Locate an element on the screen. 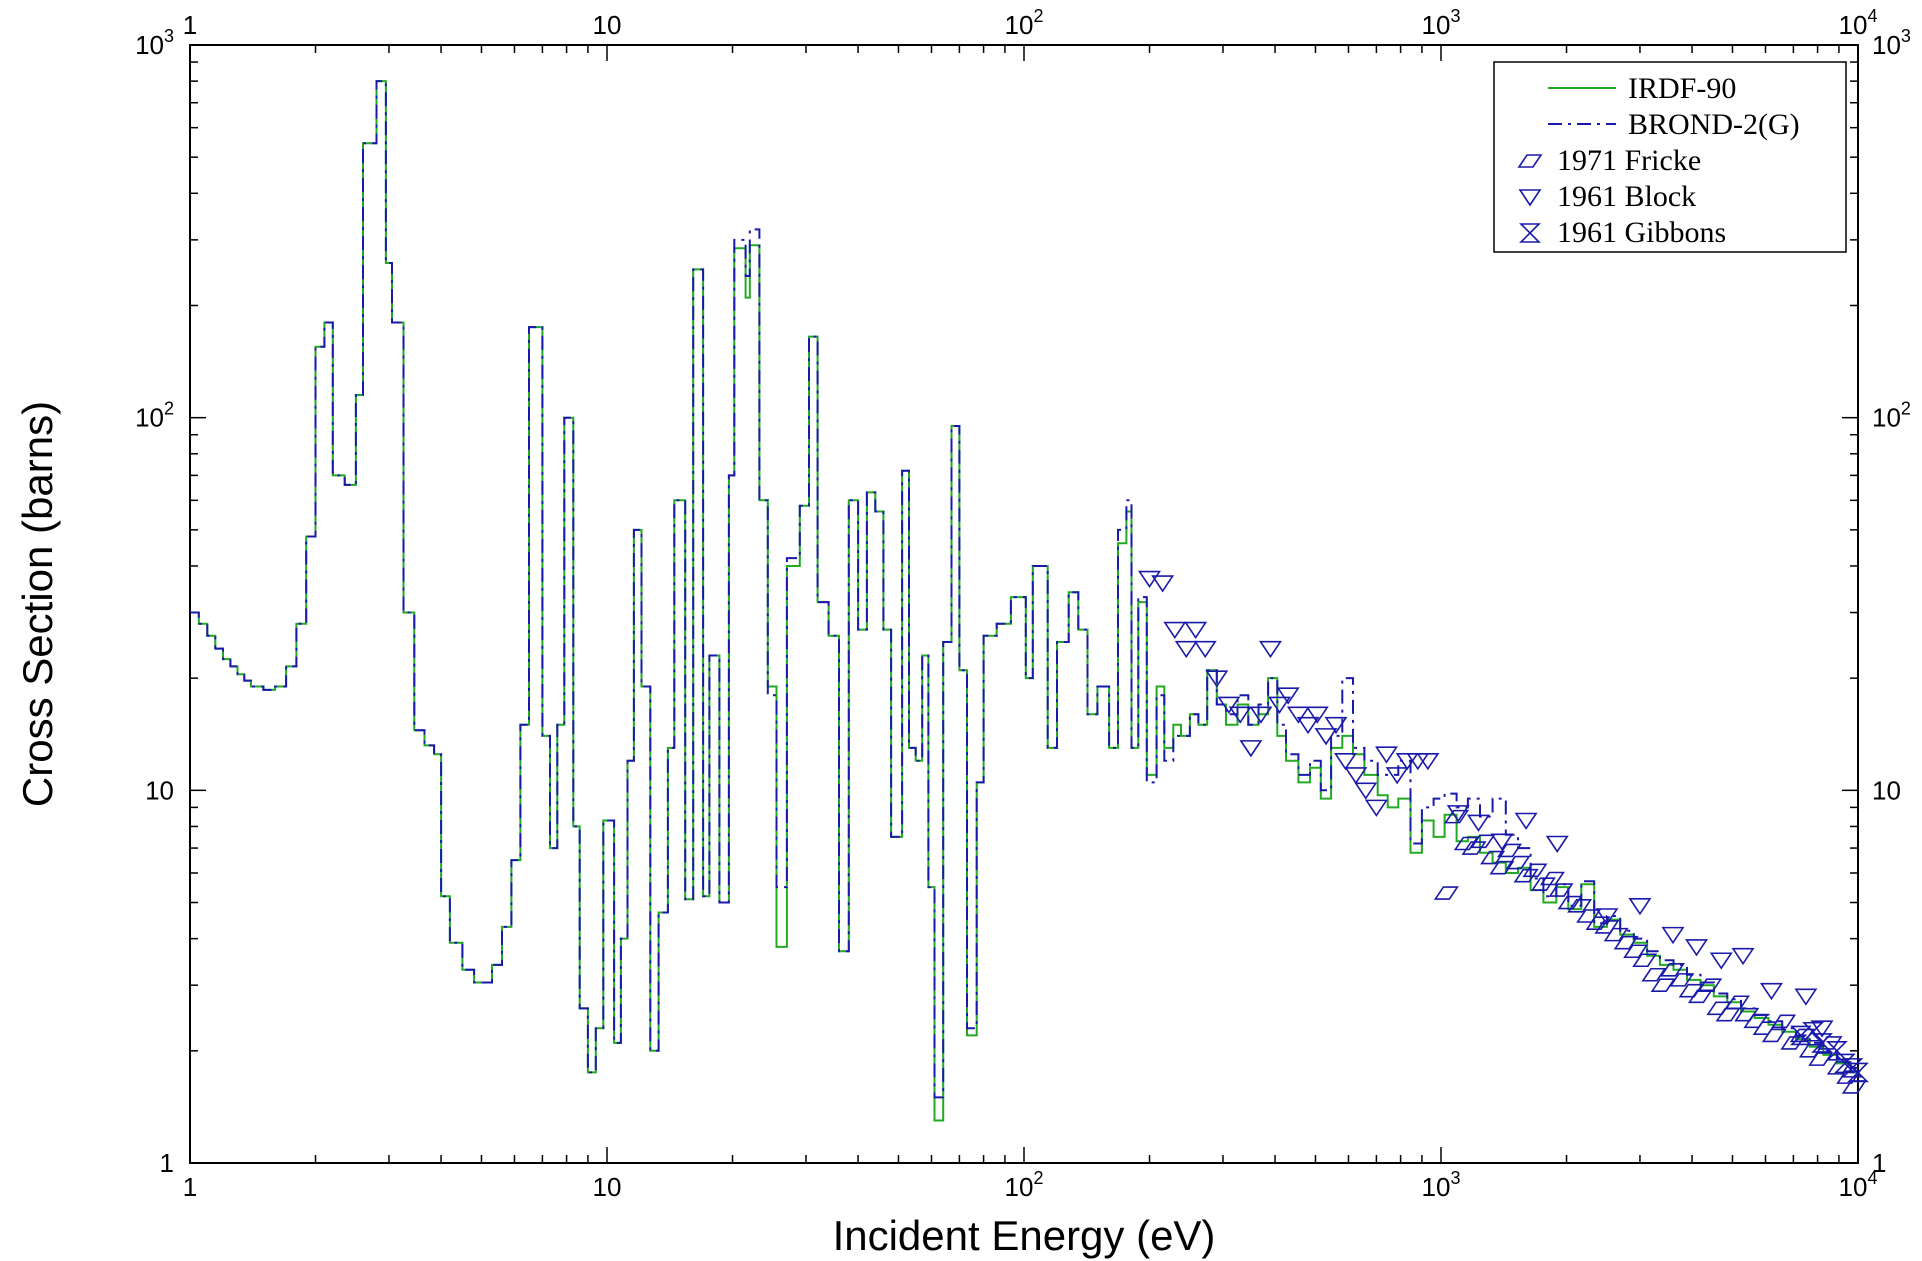 The image size is (1922, 1261). y-tick-label-right: 1 is located at coordinates (1879, 1163).